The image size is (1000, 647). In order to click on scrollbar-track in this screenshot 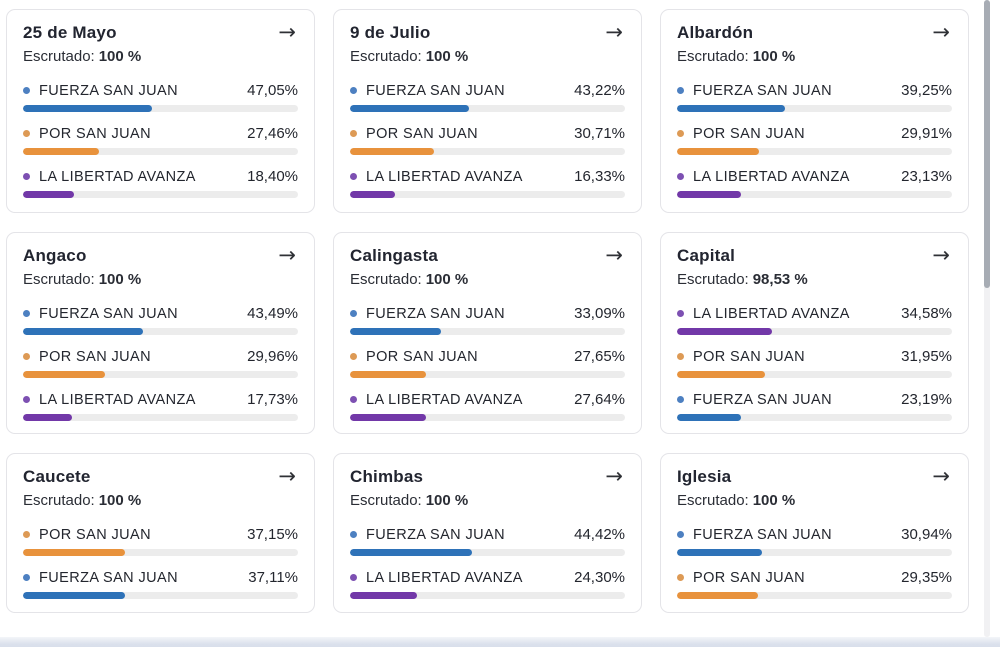, I will do `click(987, 318)`.